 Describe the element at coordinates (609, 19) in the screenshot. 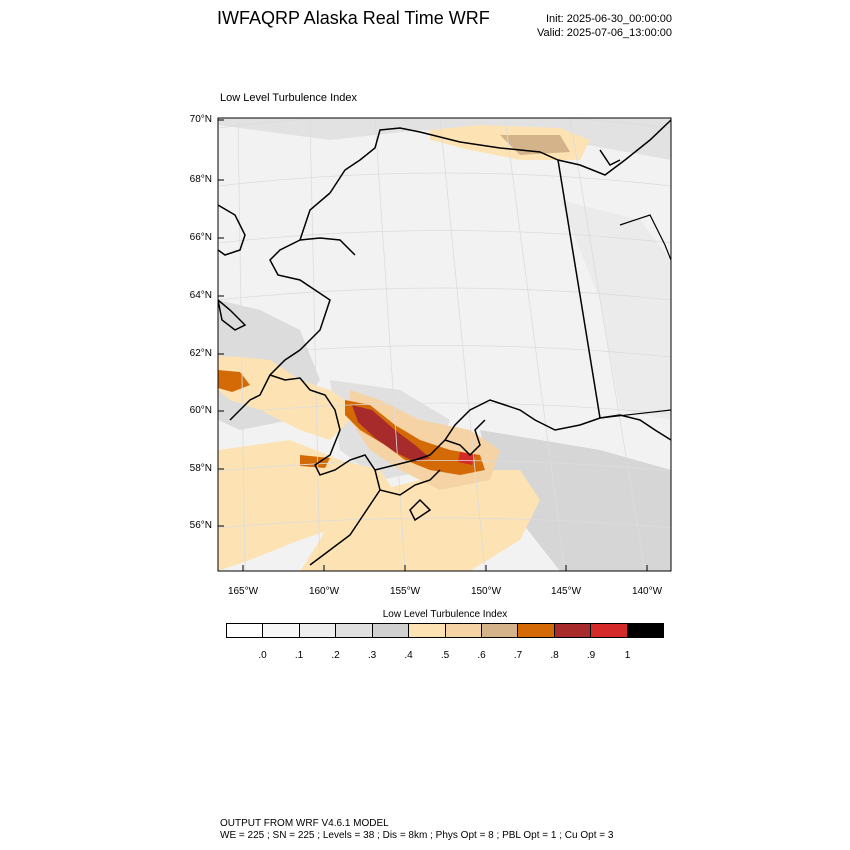

I see `init-time: Init: 2025-06-30_00:00:00` at that location.